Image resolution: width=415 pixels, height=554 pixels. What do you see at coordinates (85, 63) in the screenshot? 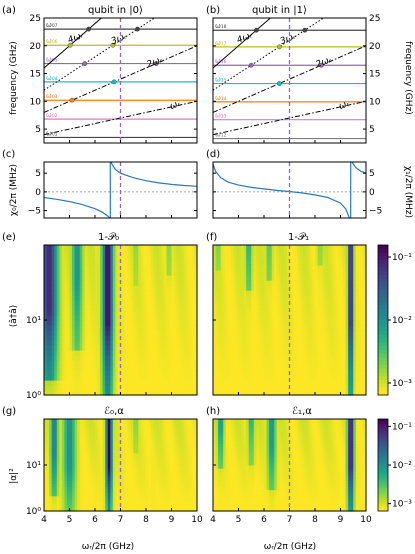
I see `crossing-marker` at bounding box center [85, 63].